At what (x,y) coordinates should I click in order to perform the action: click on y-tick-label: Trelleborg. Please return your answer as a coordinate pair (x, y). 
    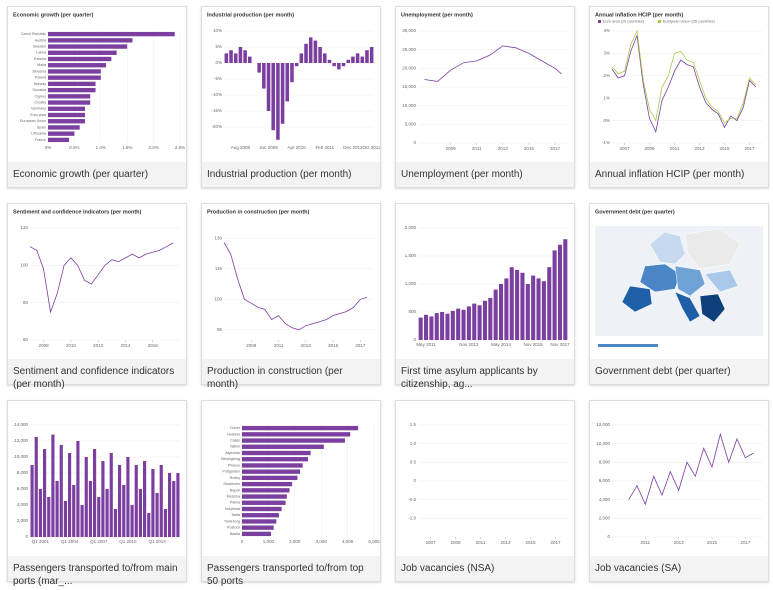
    Looking at the image, I should click on (232, 521).